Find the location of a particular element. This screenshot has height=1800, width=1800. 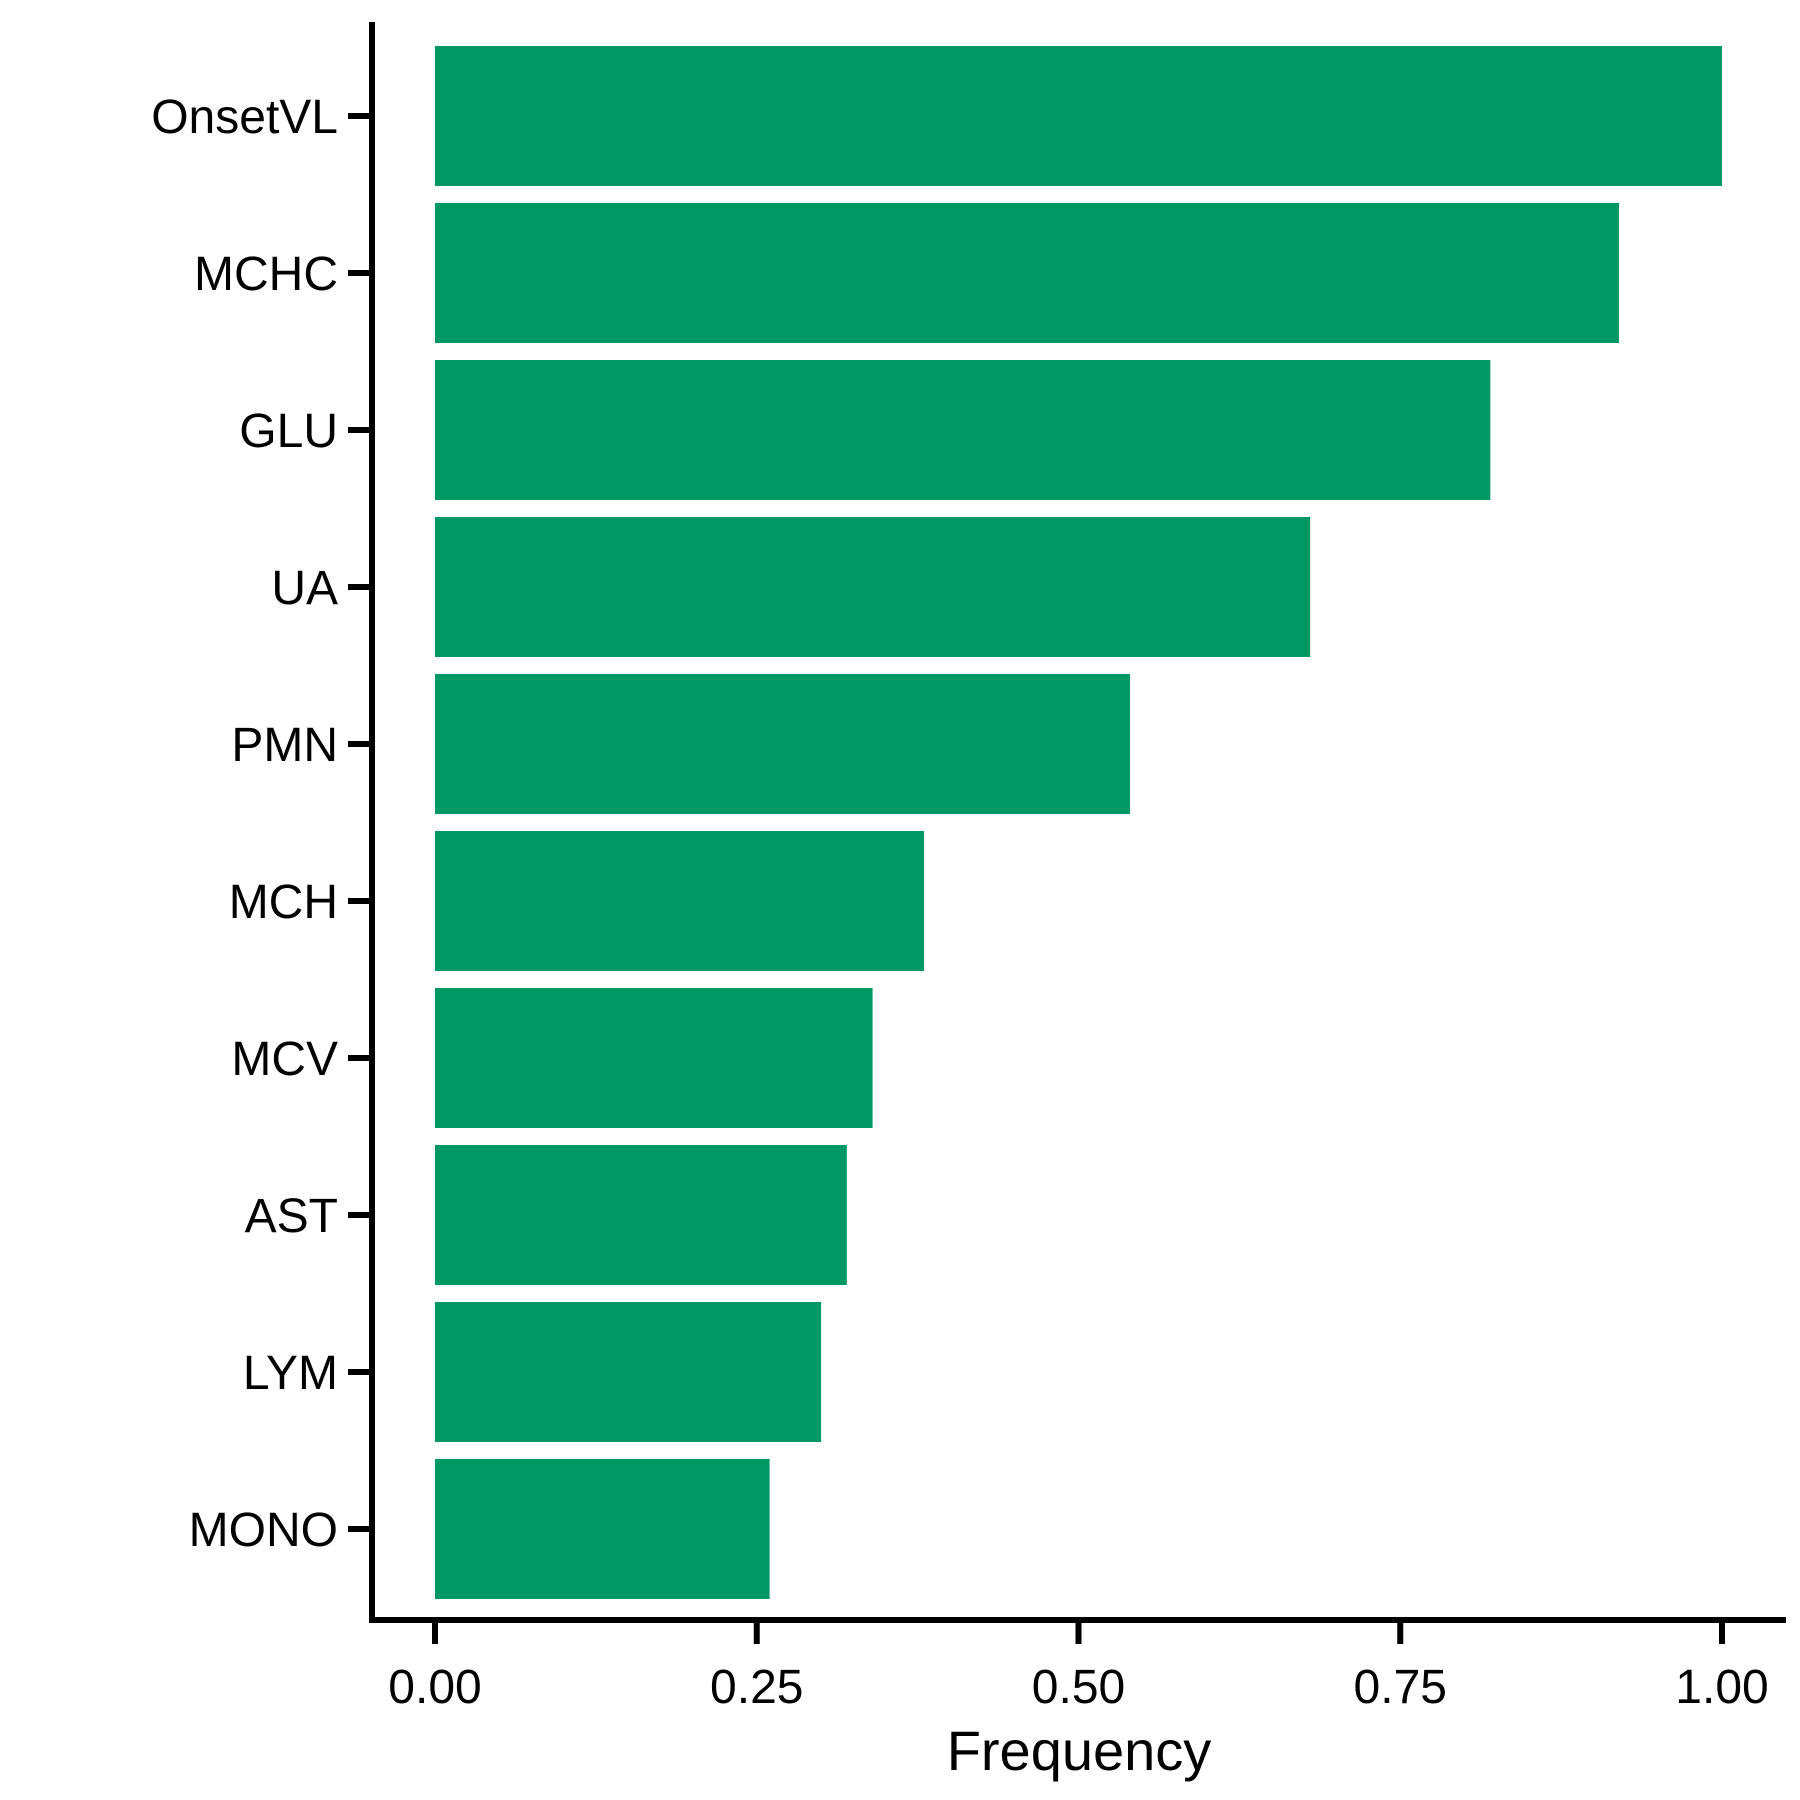

x-tick-label: 0.75 is located at coordinates (1400, 1687).